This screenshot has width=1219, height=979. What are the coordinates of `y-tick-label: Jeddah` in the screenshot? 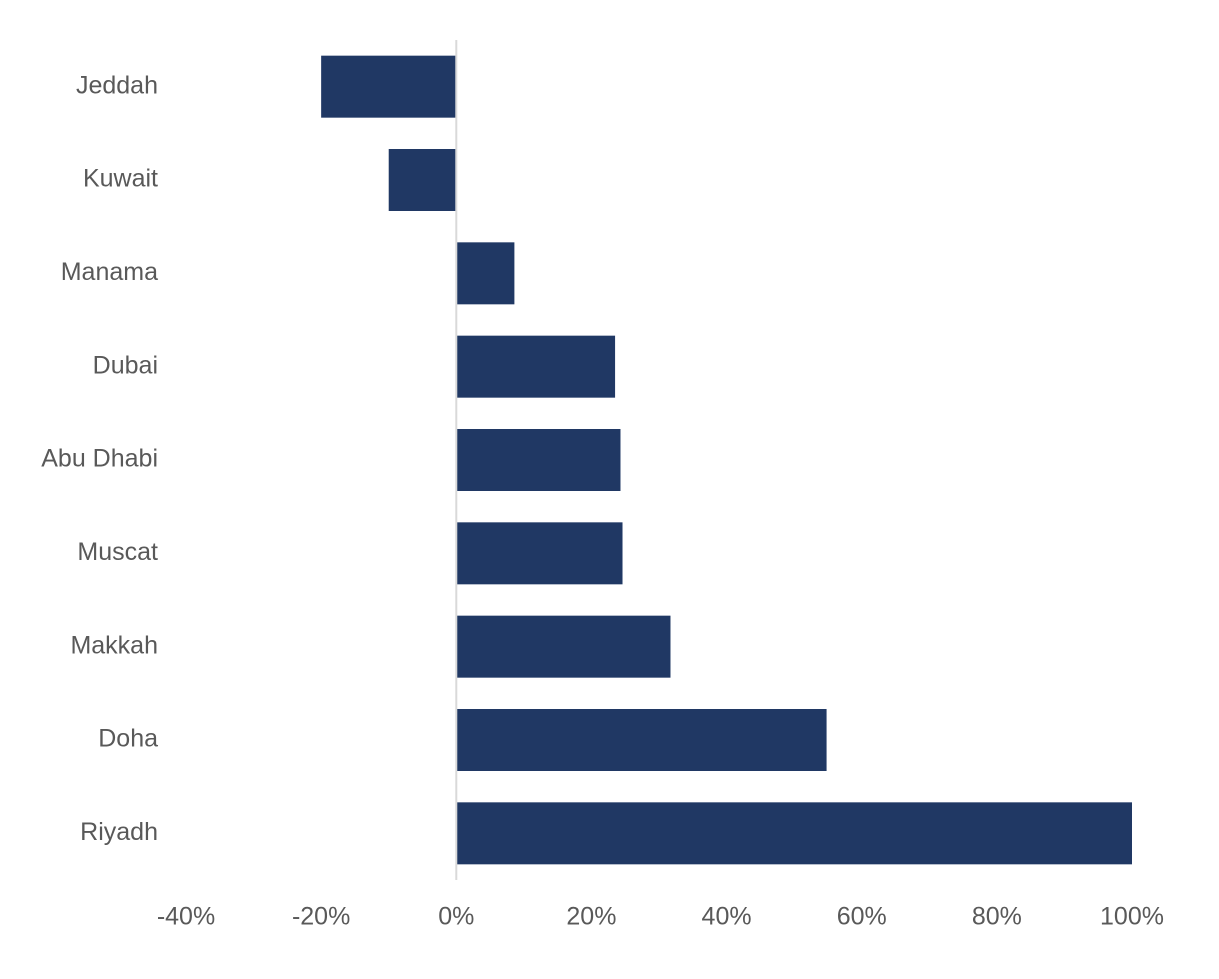 It's located at (117, 85).